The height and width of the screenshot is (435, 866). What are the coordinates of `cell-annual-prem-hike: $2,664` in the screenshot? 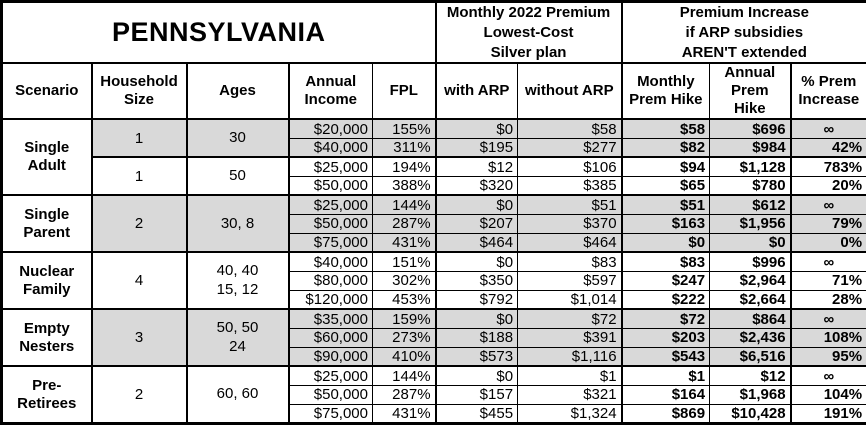 It's located at (750, 300).